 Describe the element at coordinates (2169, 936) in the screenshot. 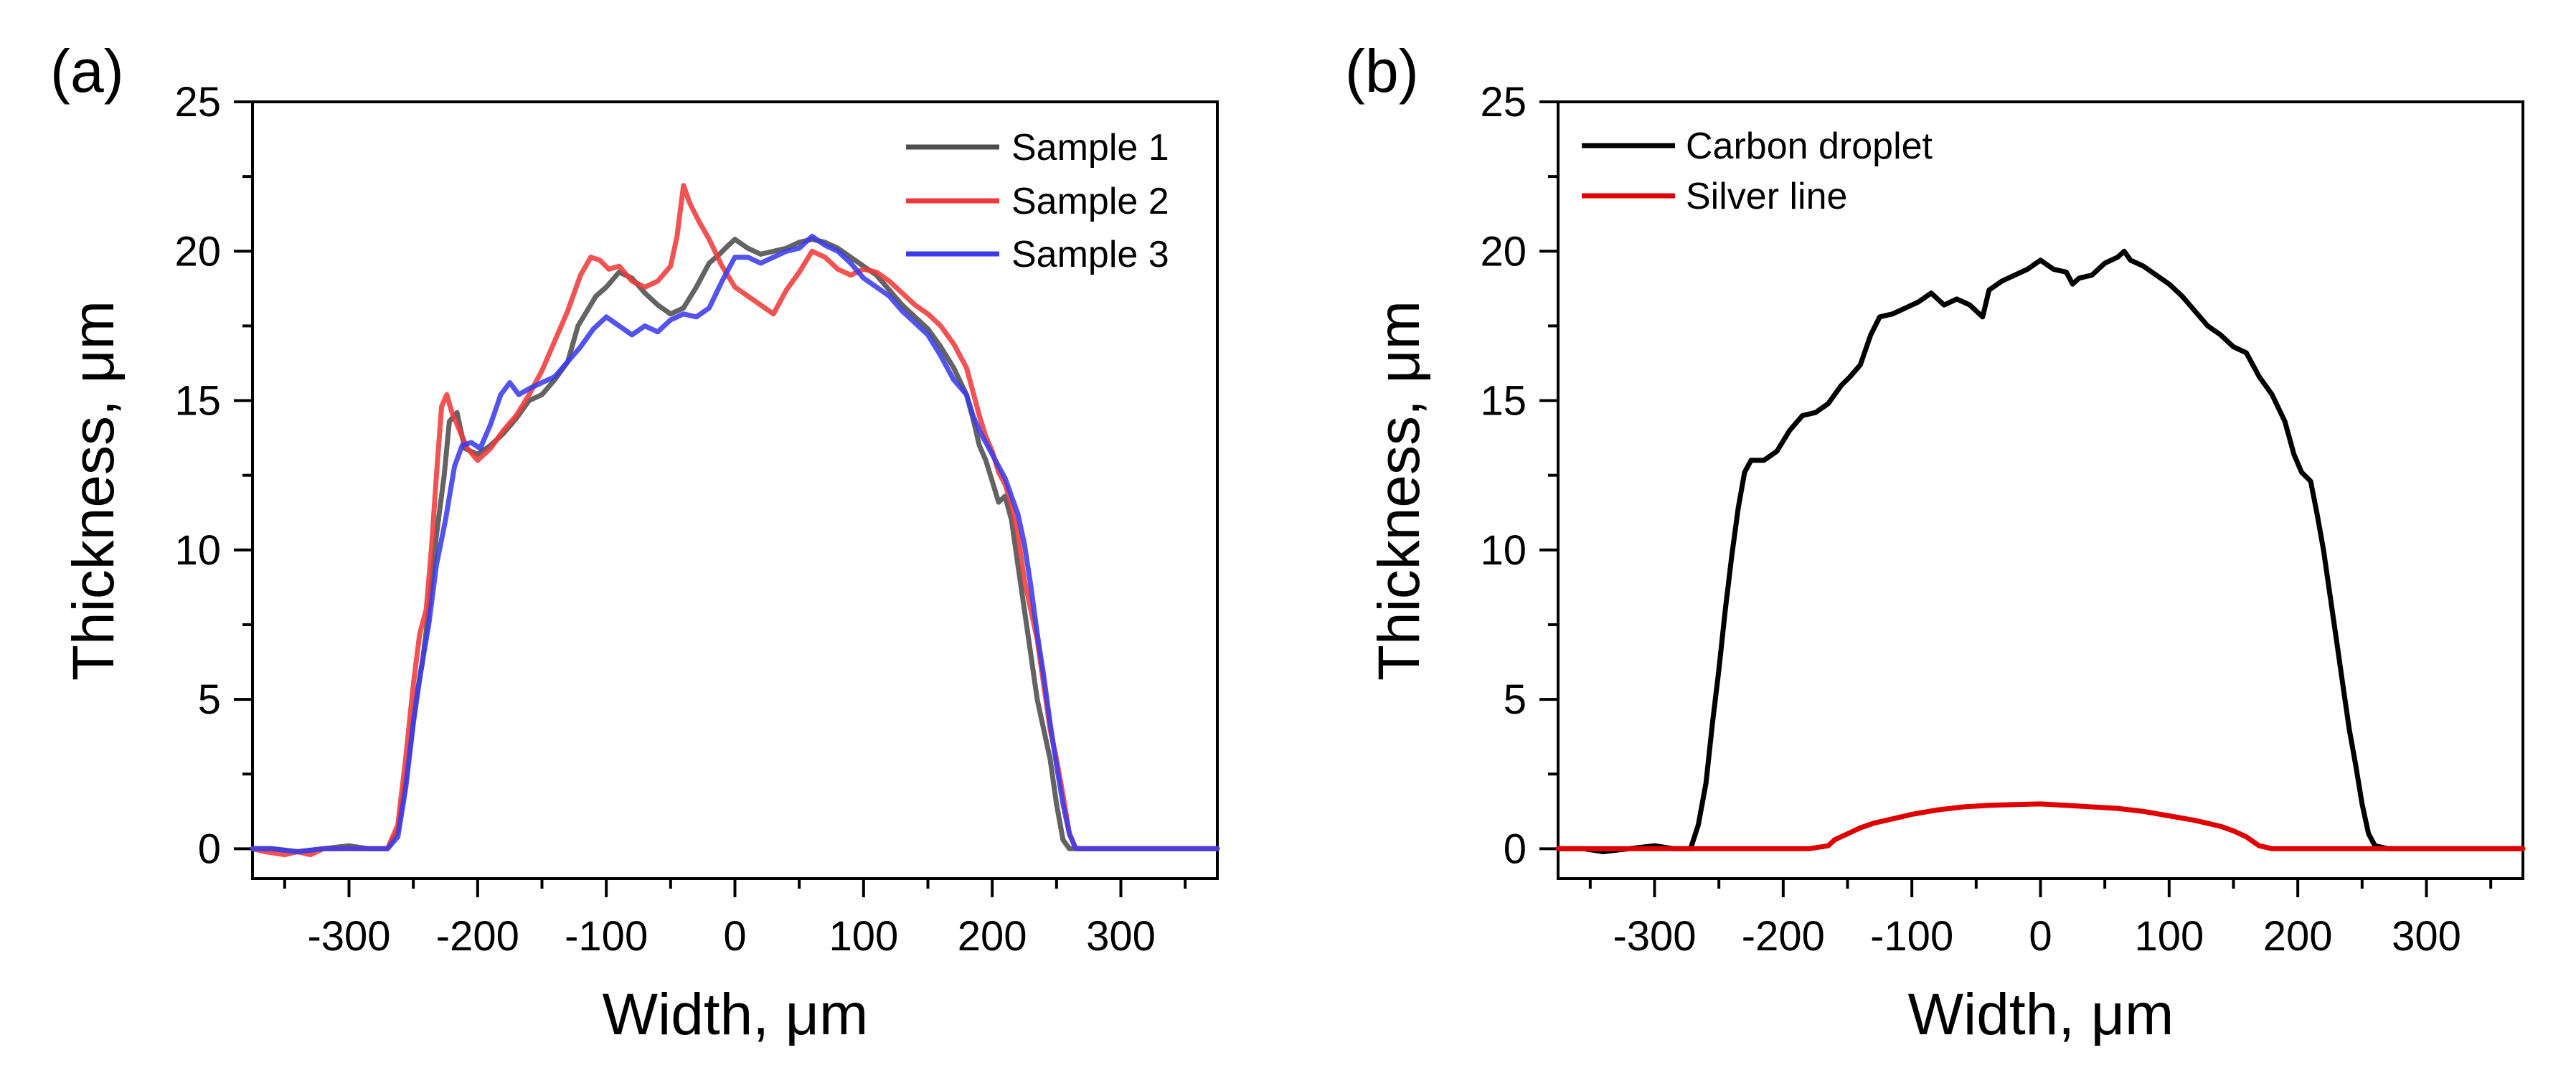

I see `x-tick-label-b: 100` at that location.